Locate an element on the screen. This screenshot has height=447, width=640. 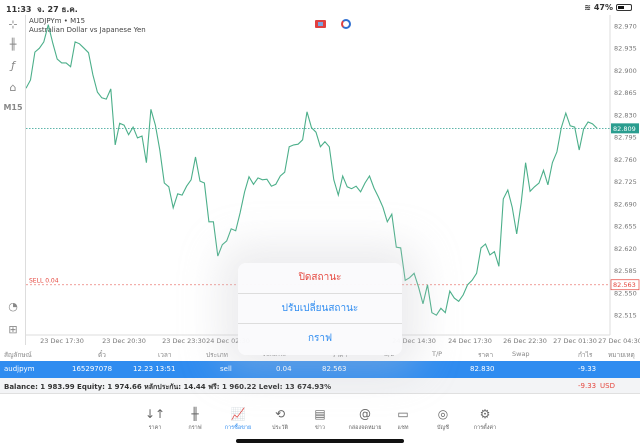
tab-item: 📈 การซื้อขาย is located at coordinates (238, 419).